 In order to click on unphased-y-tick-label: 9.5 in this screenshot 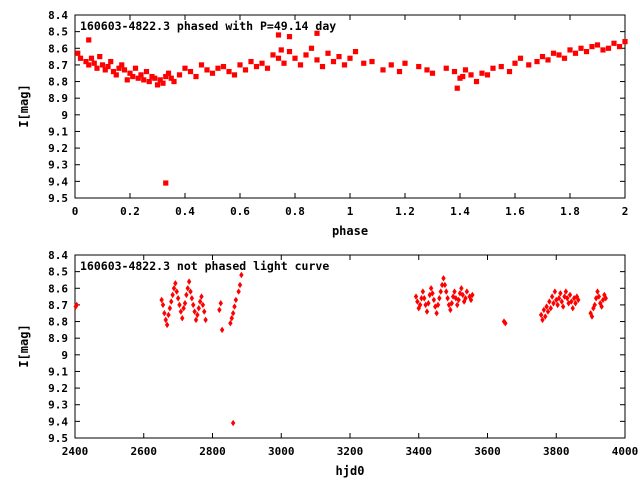, I will do `click(58, 438)`.